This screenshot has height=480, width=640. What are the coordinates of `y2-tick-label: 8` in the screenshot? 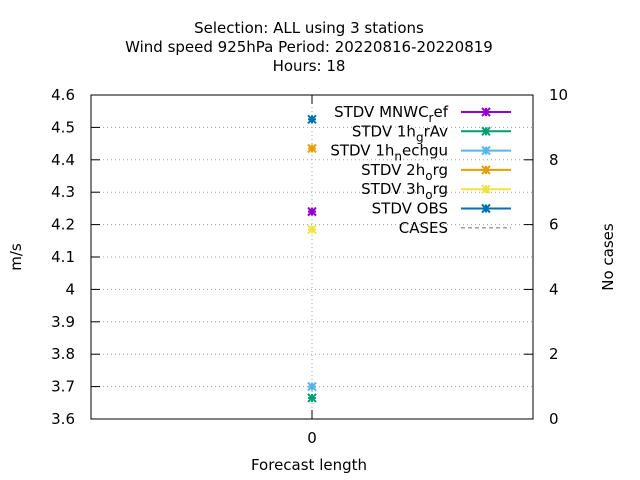 It's located at (554, 160).